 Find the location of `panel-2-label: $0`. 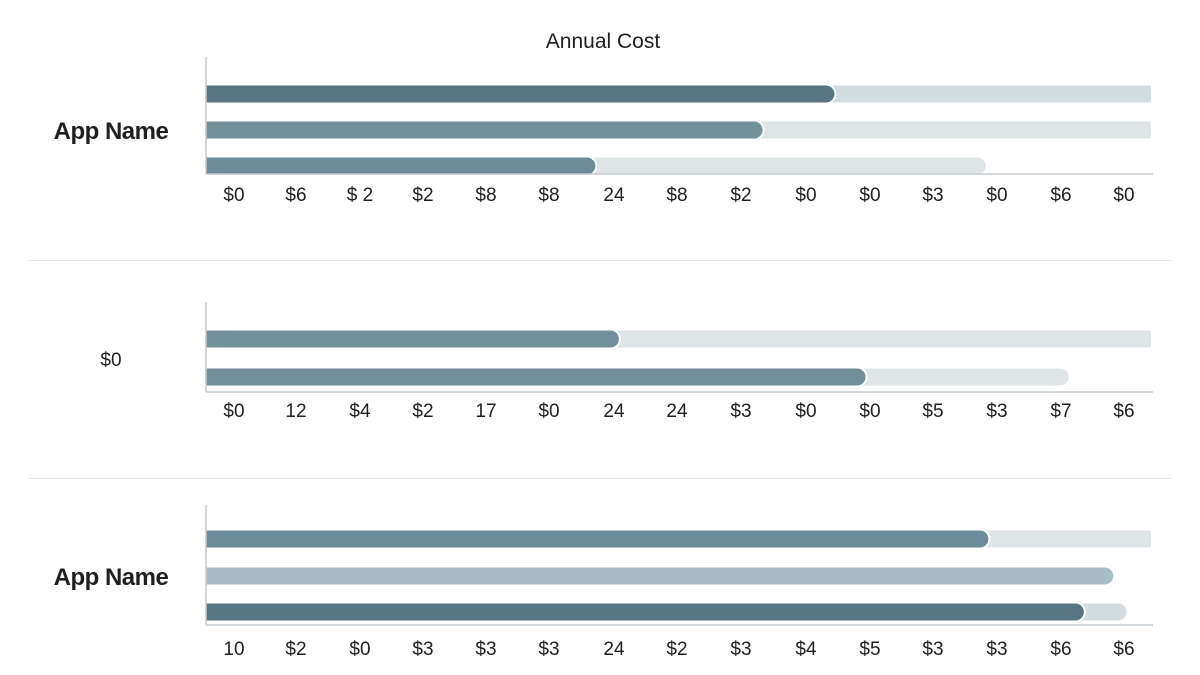

panel-2-label: $0 is located at coordinates (111, 360).